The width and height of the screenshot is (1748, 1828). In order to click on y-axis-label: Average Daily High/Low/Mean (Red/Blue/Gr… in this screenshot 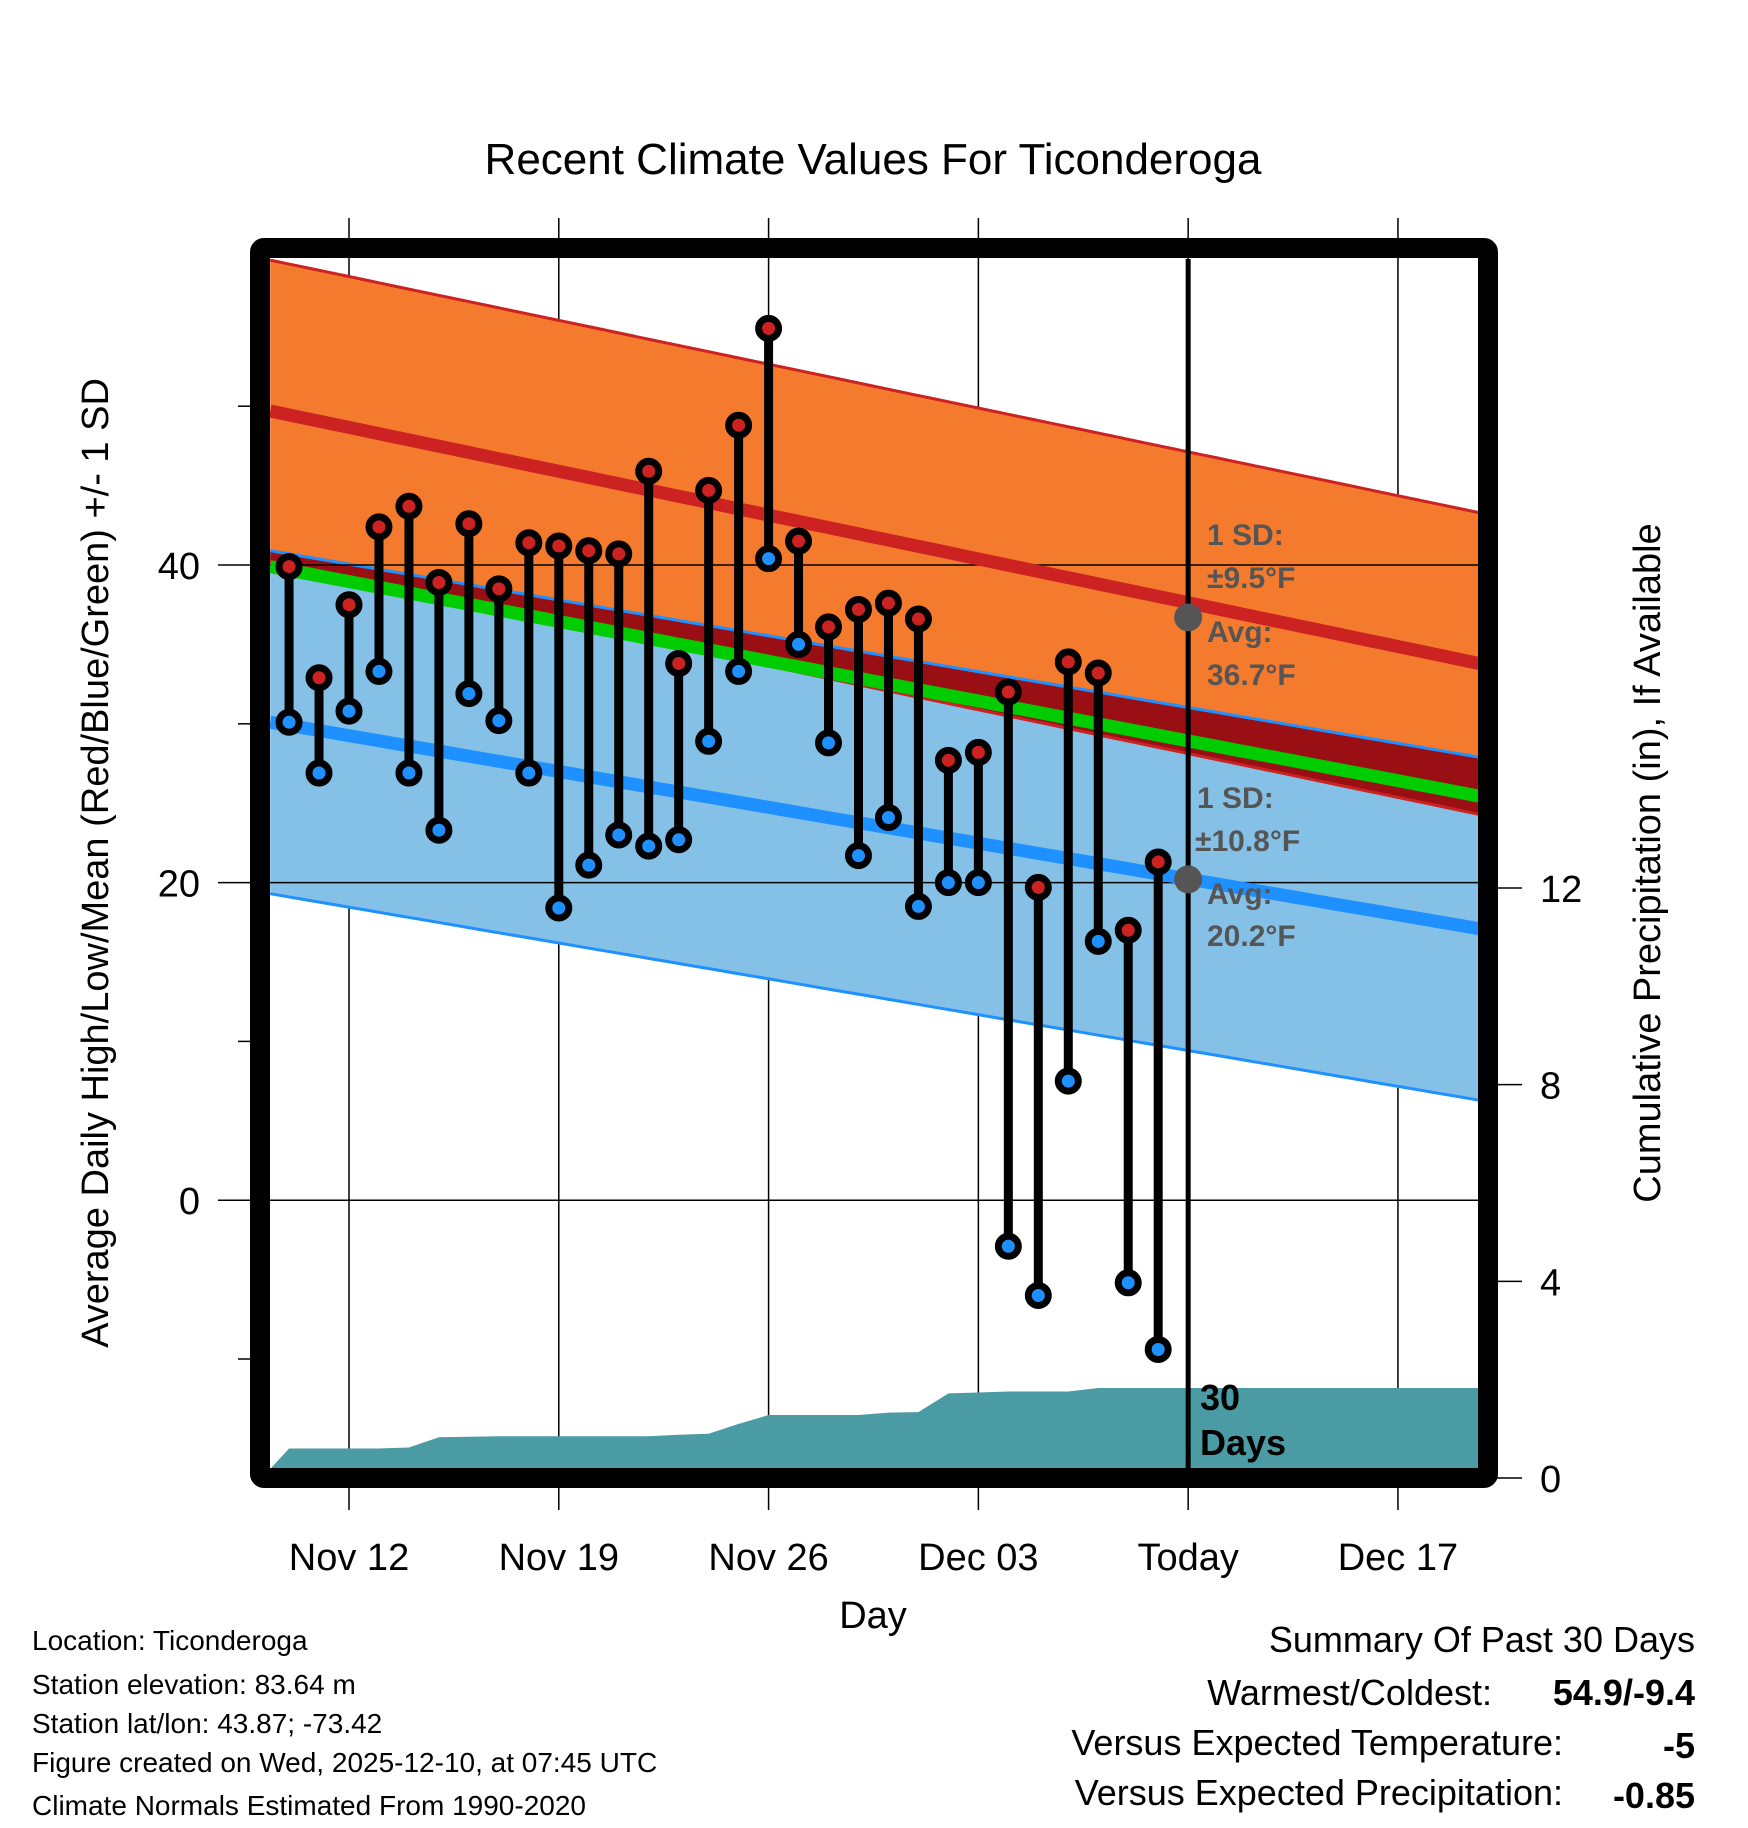, I will do `click(96, 863)`.